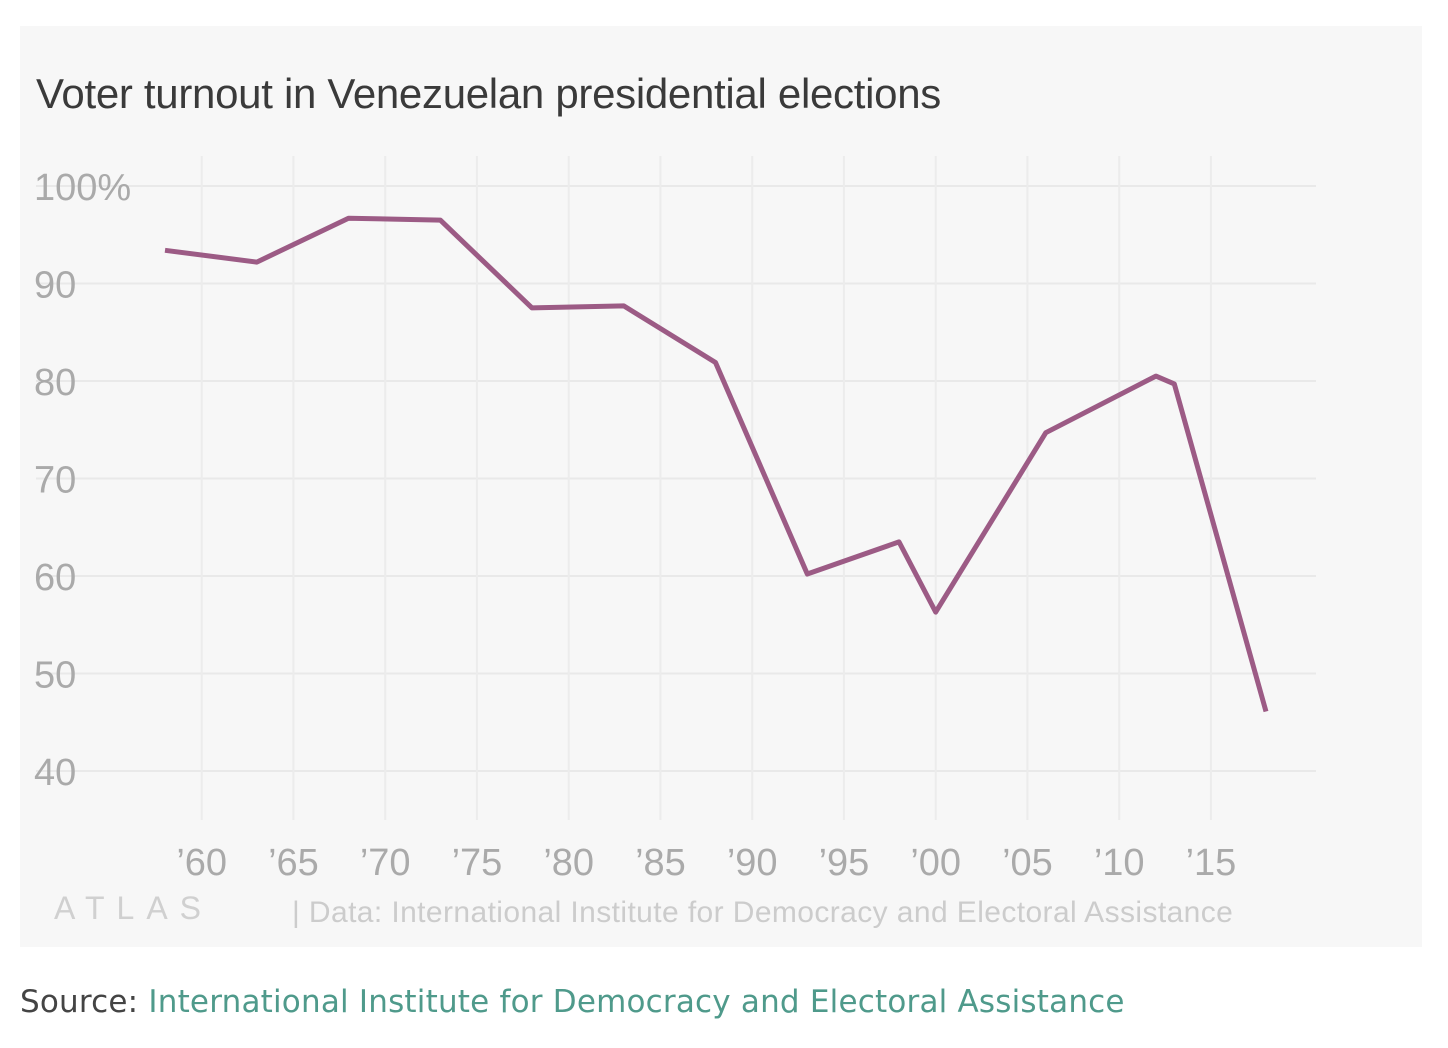  What do you see at coordinates (55, 383) in the screenshot?
I see `y-tick-label: 80` at bounding box center [55, 383].